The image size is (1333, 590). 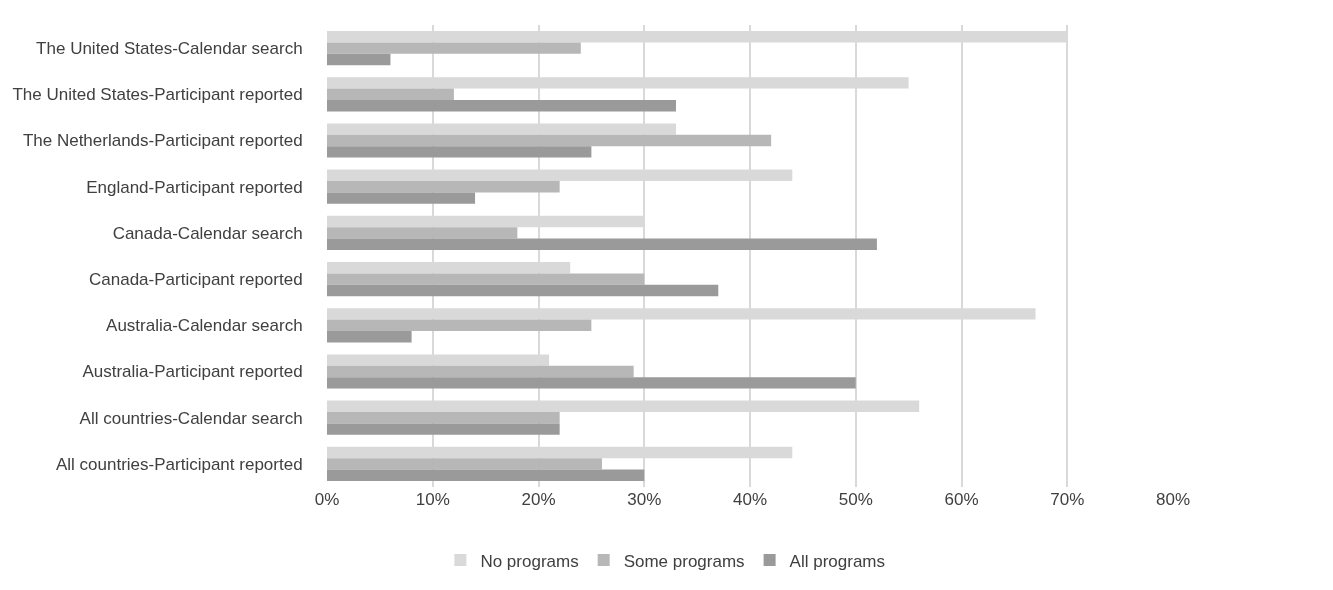 What do you see at coordinates (179, 464) in the screenshot?
I see `y-tick-label: All countries-Participant reported` at bounding box center [179, 464].